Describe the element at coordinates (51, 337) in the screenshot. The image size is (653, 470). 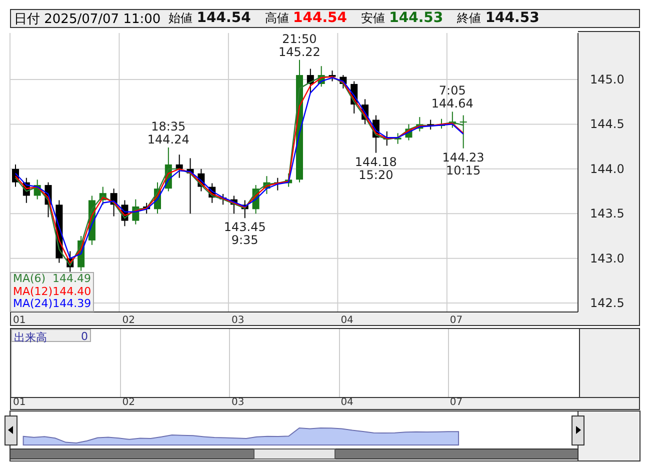
I see `text: 出来高 0` at that location.